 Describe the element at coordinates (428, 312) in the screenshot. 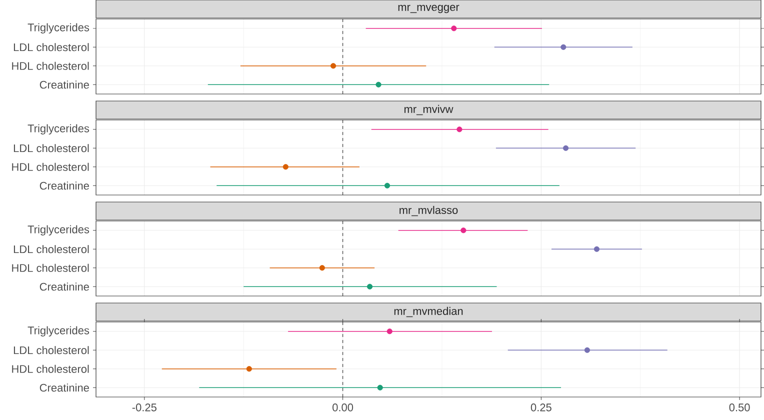

I see `chart-title: mr_mvmedian` at that location.